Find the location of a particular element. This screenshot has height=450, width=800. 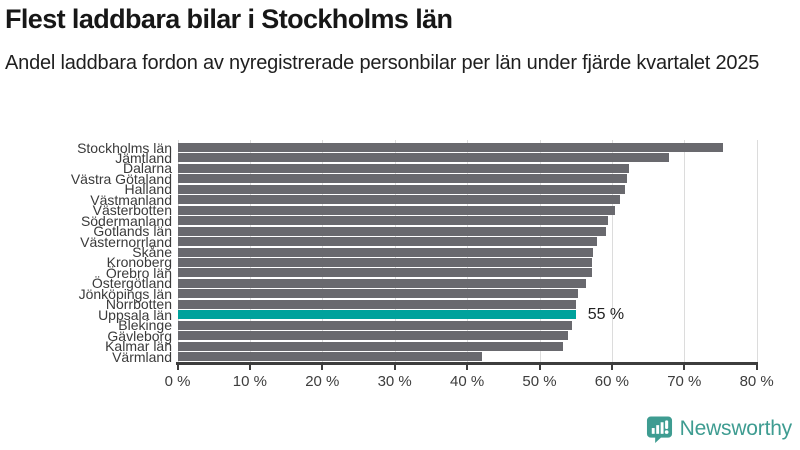

y-axis-label: Södermanland is located at coordinates (126, 220).